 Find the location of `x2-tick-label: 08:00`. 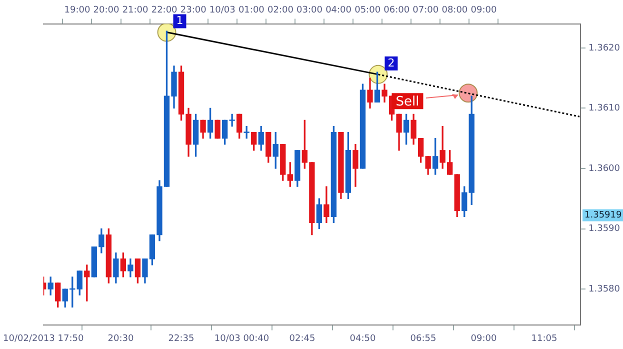

x2-tick-label: 08:00 is located at coordinates (455, 11).